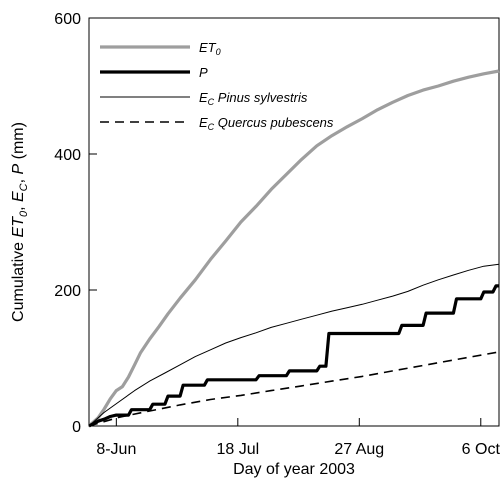 The height and width of the screenshot is (479, 502). Describe the element at coordinates (20, 222) in the screenshot. I see `y-axis-title: Cumulative ET0, EC, P (mm)` at that location.